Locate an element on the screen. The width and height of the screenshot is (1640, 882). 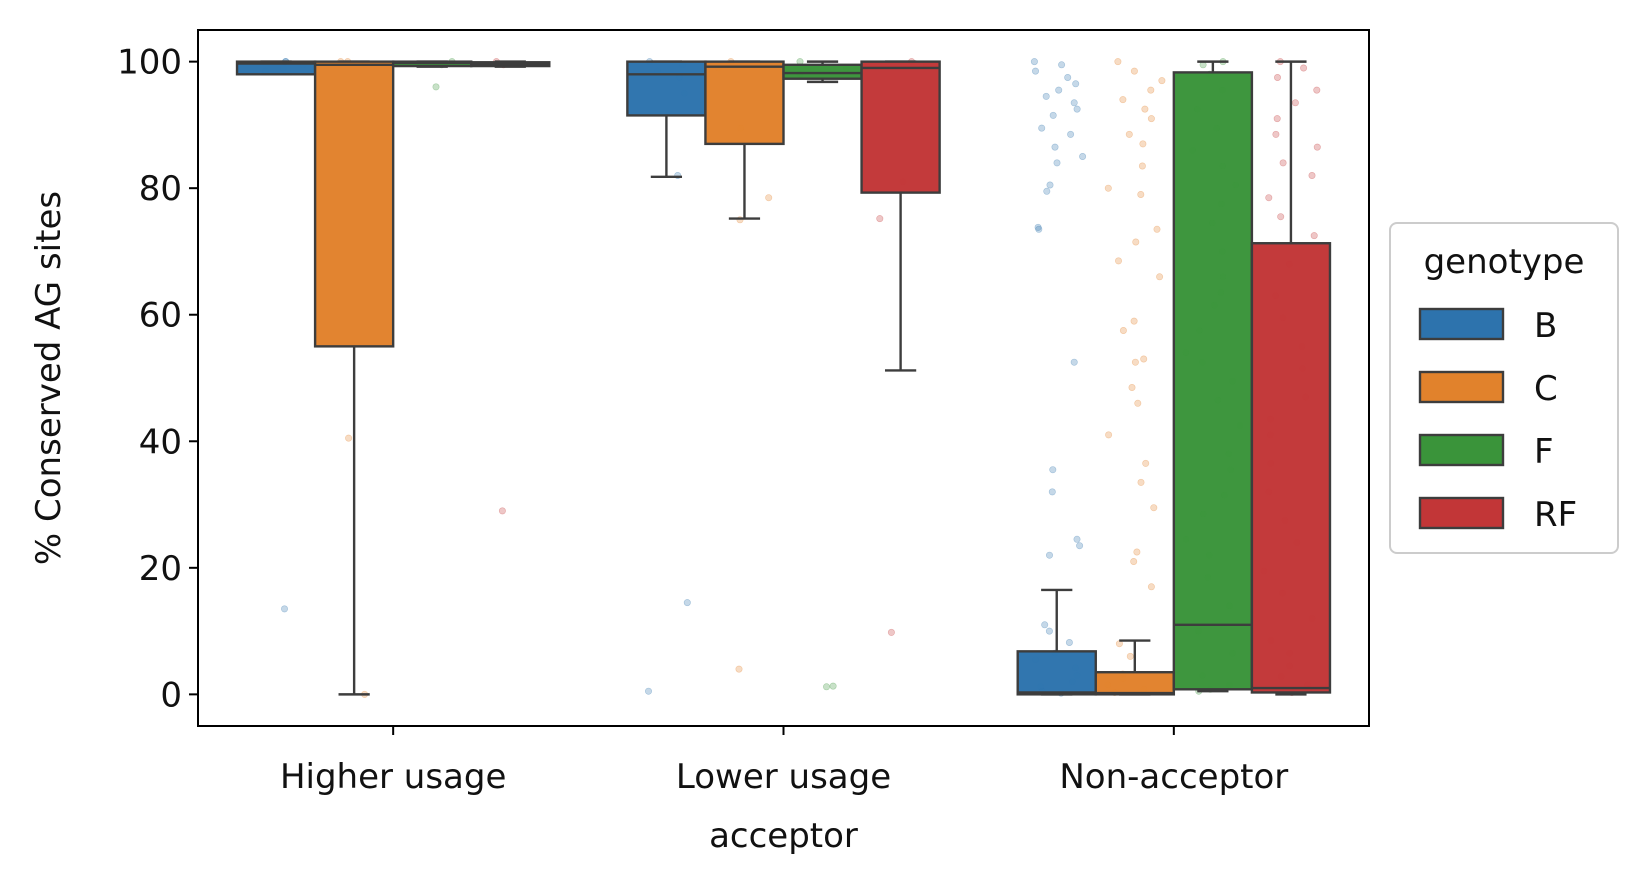
y-tick-label: 80 is located at coordinates (160, 189).